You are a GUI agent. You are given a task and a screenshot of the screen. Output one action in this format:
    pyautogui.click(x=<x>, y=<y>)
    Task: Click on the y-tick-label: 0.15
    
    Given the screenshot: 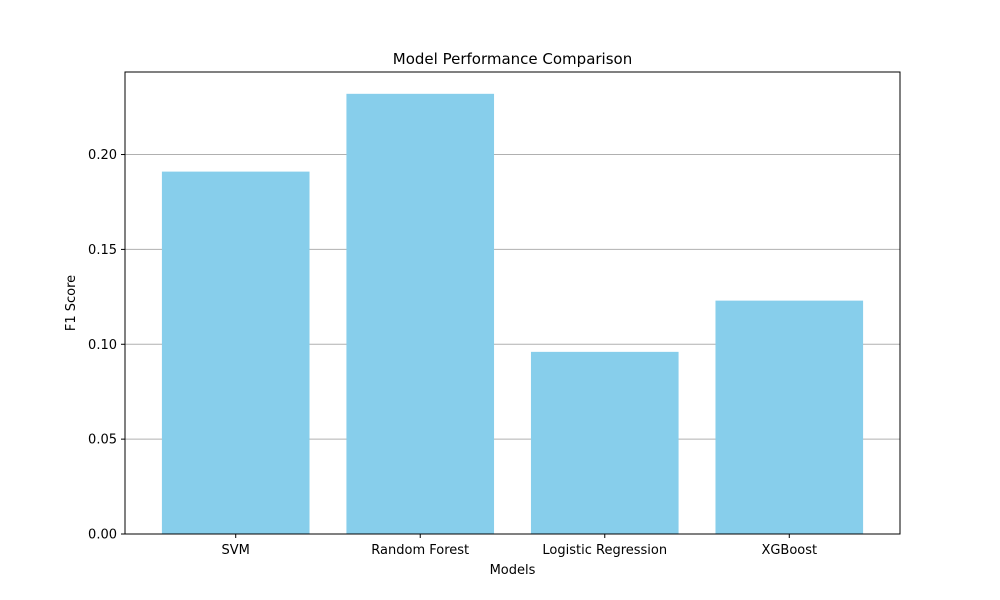 What is the action you would take?
    pyautogui.click(x=102, y=250)
    